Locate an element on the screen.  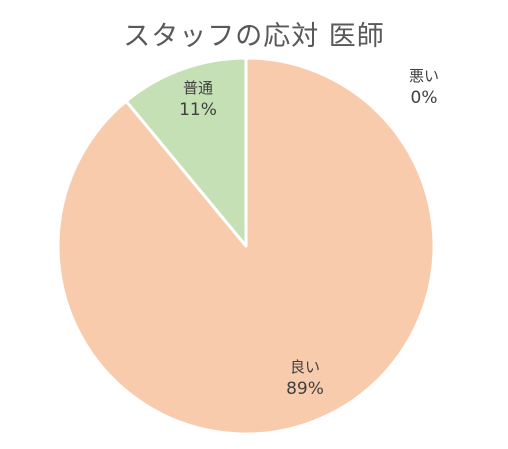
slice-value-normal: 11% is located at coordinates (198, 110).